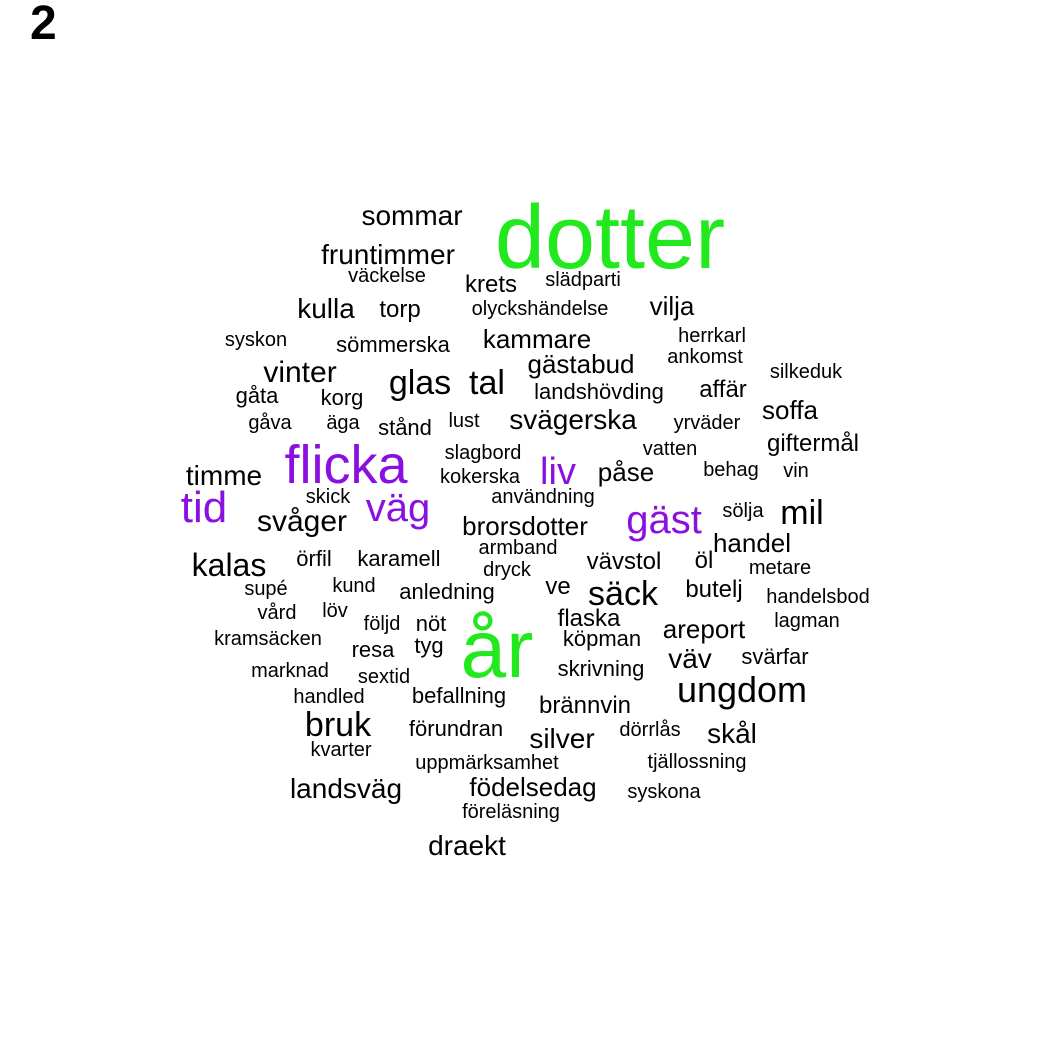 Image resolution: width=1050 pixels, height=1050 pixels. What do you see at coordinates (343, 423) in the screenshot?
I see `cloud-word: äga` at bounding box center [343, 423].